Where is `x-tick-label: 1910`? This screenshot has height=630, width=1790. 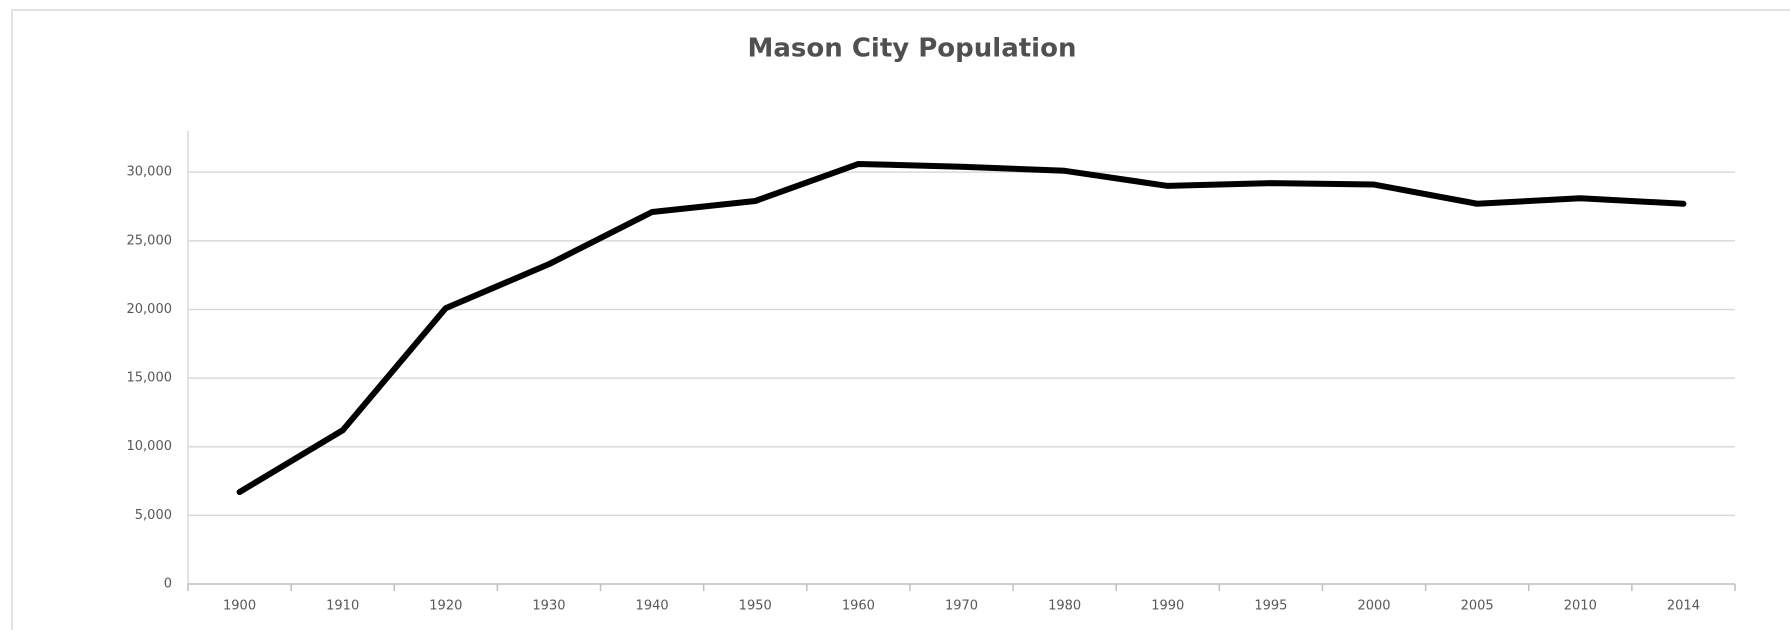 x-tick-label: 1910 is located at coordinates (342, 606).